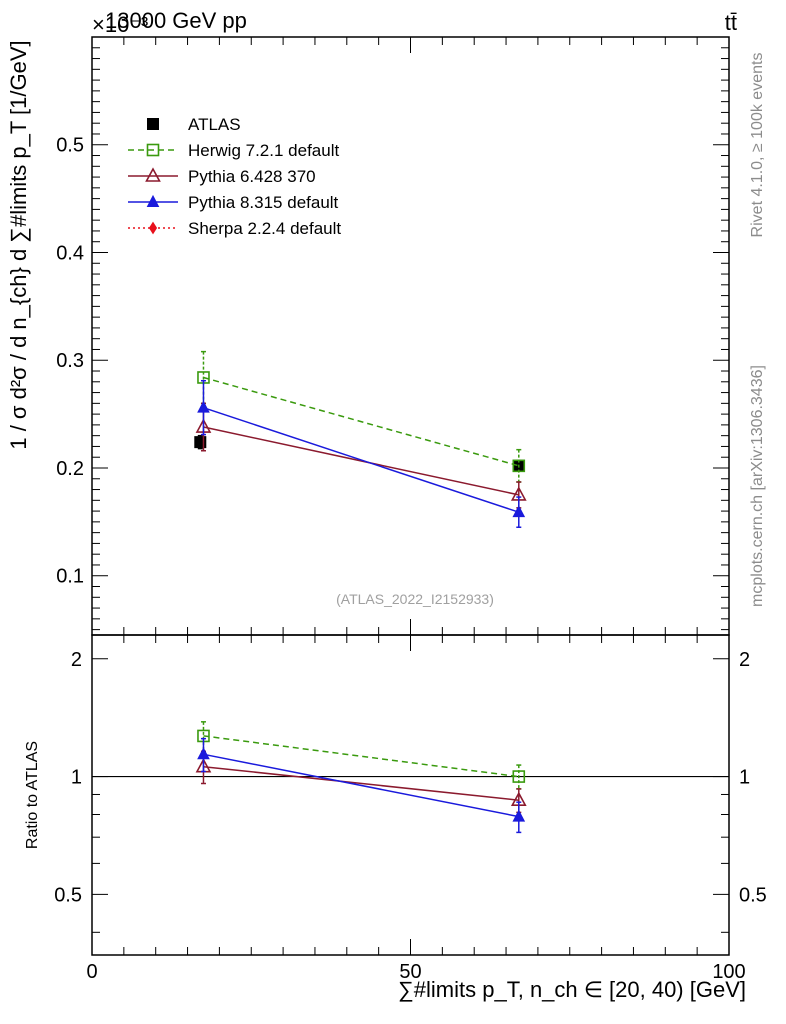 This screenshot has width=786, height=1024. What do you see at coordinates (519, 466) in the screenshot?
I see `main-point-herwig-7-2-1-default` at bounding box center [519, 466].